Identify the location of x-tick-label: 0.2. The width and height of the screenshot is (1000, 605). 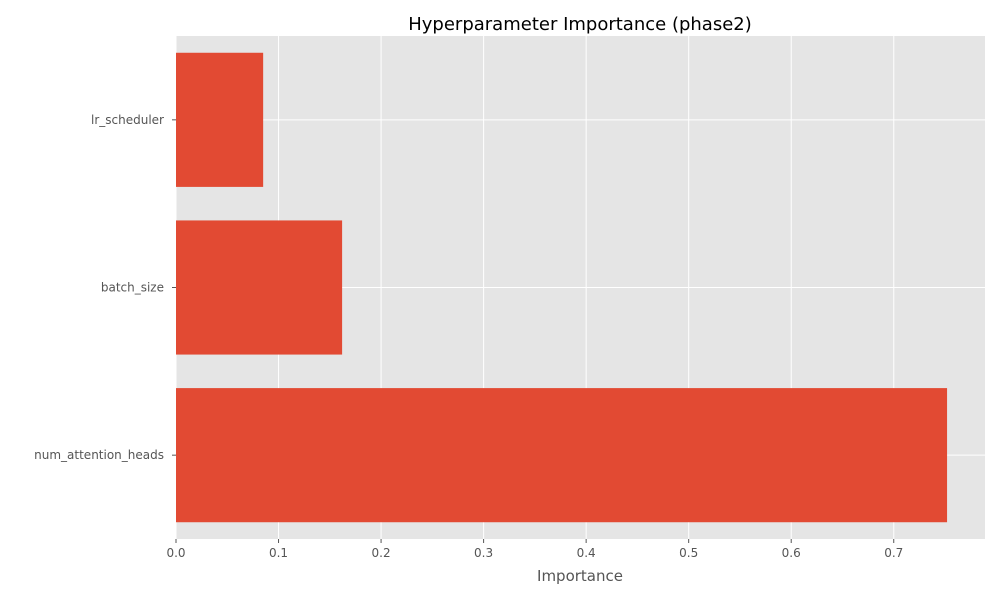
(381, 553).